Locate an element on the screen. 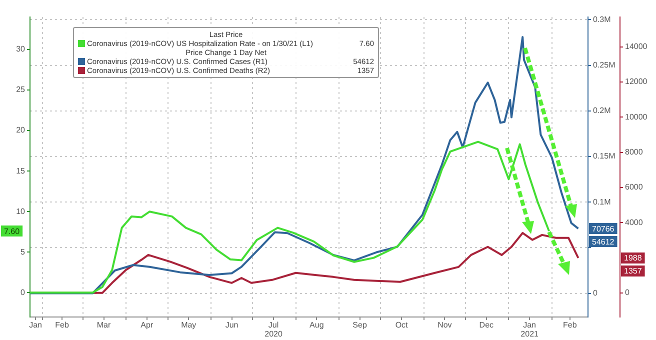 This screenshot has width=656, height=340. y-tick-label: 30 is located at coordinates (21, 49).